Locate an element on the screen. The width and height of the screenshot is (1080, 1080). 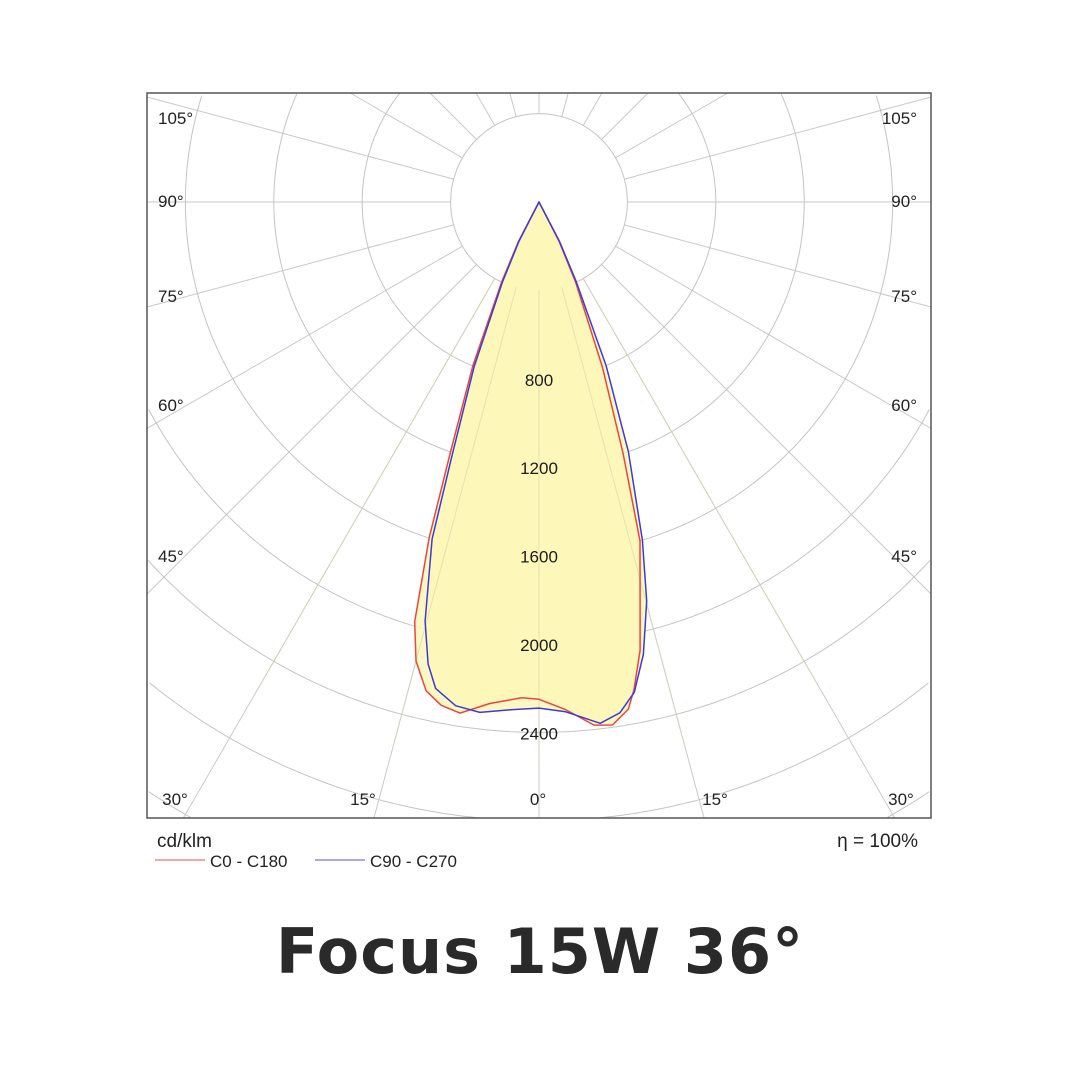
angle-label-left: 90° is located at coordinates (171, 201).